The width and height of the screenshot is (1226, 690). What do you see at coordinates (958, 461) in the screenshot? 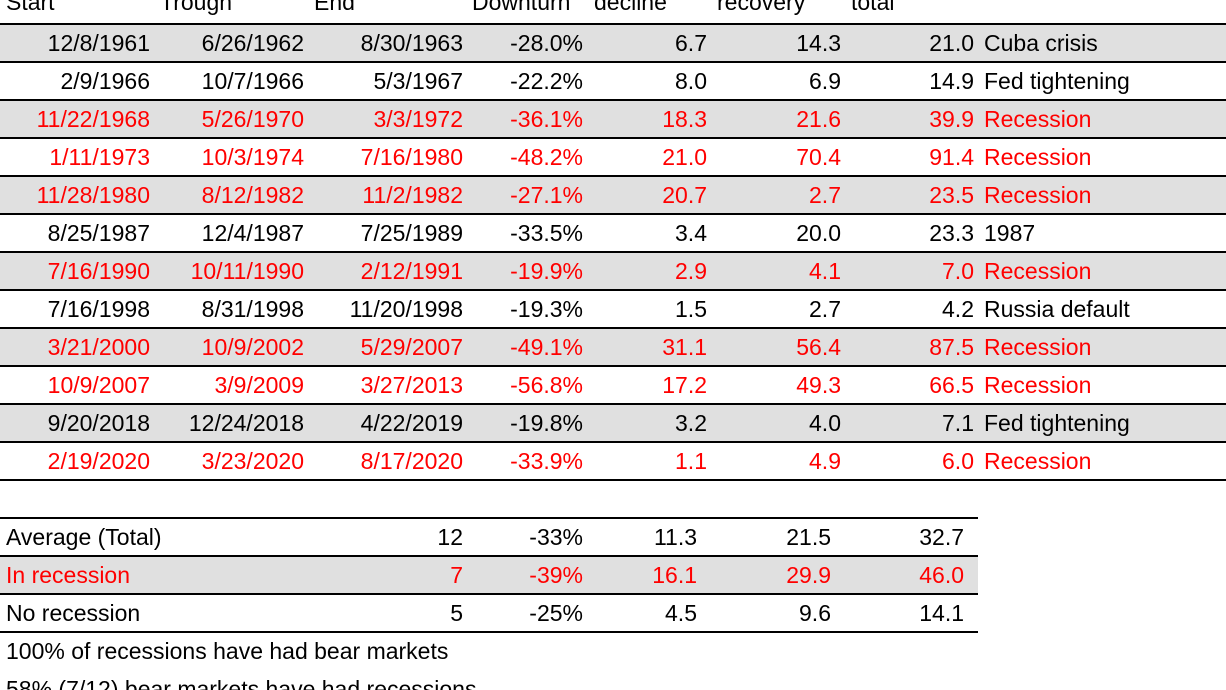
I see `cell-total: 6.0` at bounding box center [958, 461].